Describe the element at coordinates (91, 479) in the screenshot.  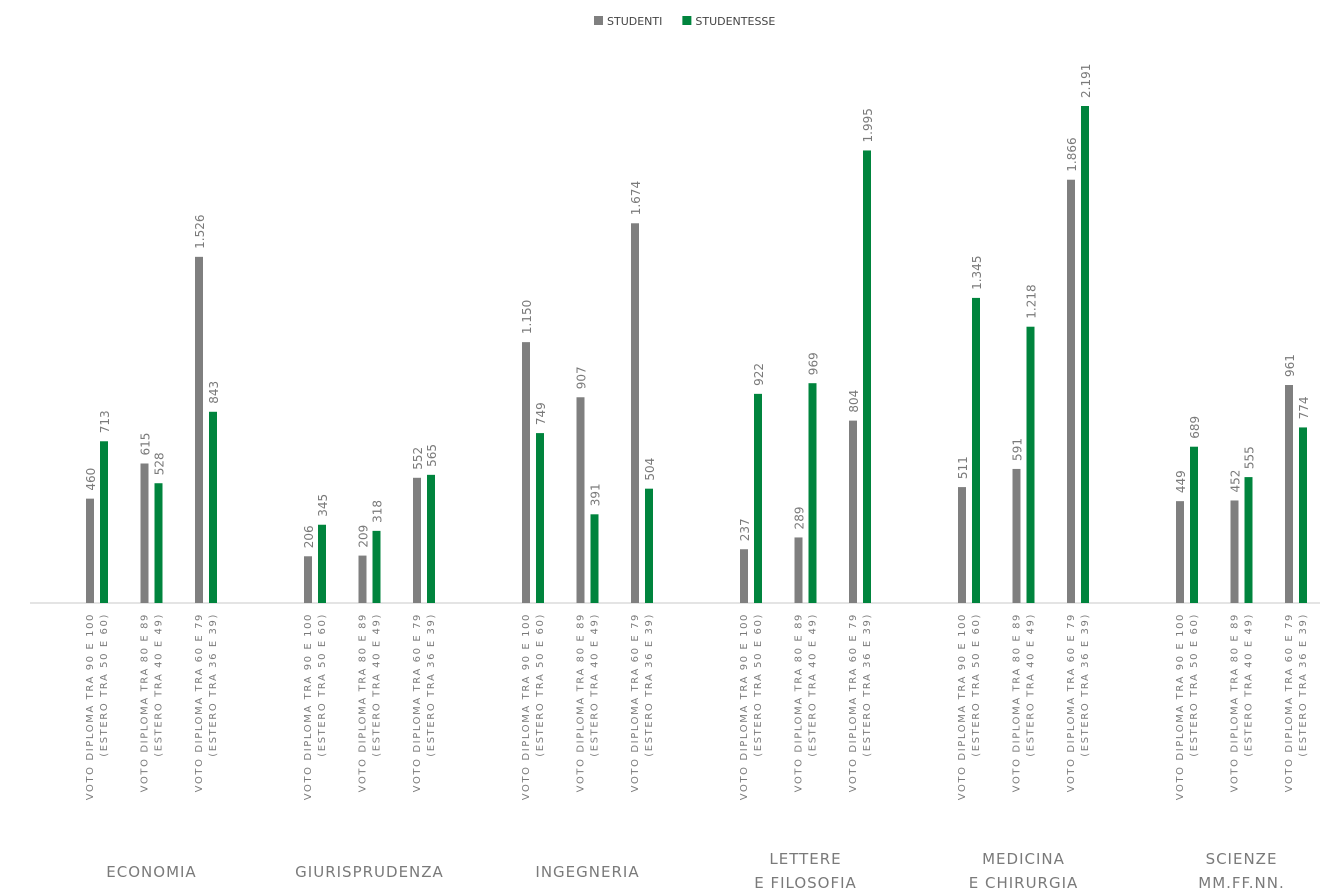
I see `value-label: 460` at that location.